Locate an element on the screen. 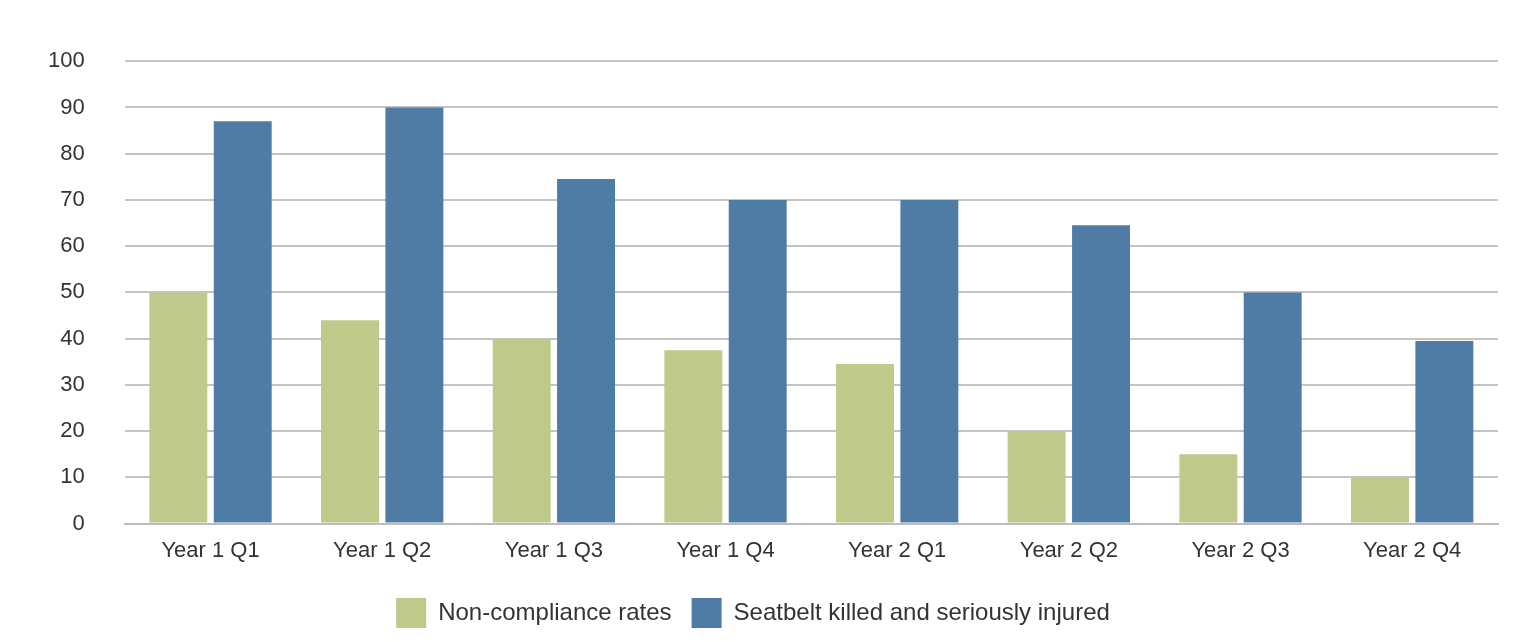  x-tick-label: Year 2 Q1 is located at coordinates (897, 549).